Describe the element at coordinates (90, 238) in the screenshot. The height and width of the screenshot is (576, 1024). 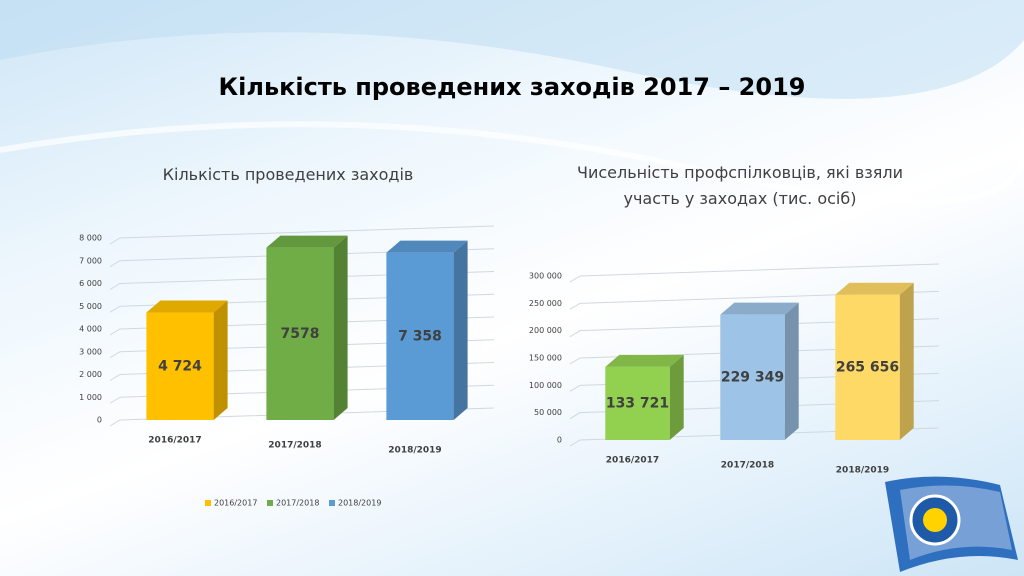
I see `y-tick-label: 8 000` at that location.